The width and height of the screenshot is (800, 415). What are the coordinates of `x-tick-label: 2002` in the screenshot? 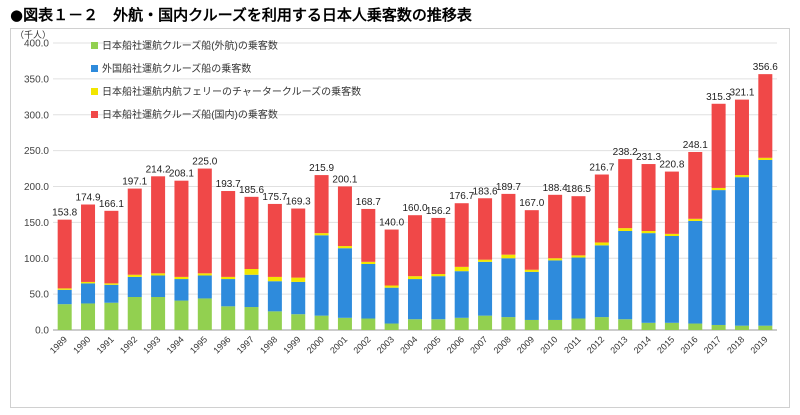 It's located at (361, 344).